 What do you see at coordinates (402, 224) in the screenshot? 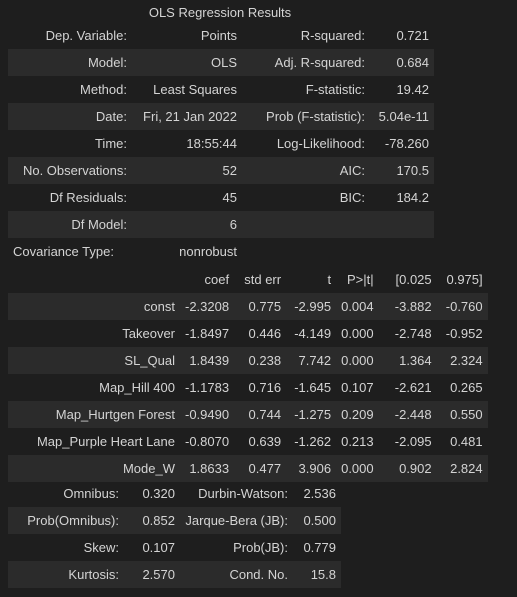
I see `summary-value` at bounding box center [402, 224].